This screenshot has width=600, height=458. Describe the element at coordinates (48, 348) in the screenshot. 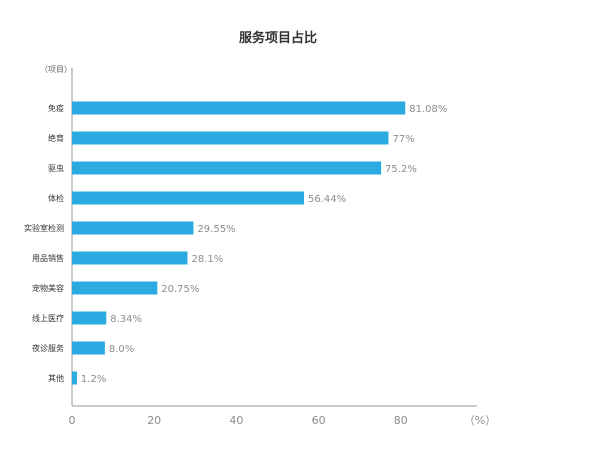

I see `category-label: 夜诊服务` at that location.